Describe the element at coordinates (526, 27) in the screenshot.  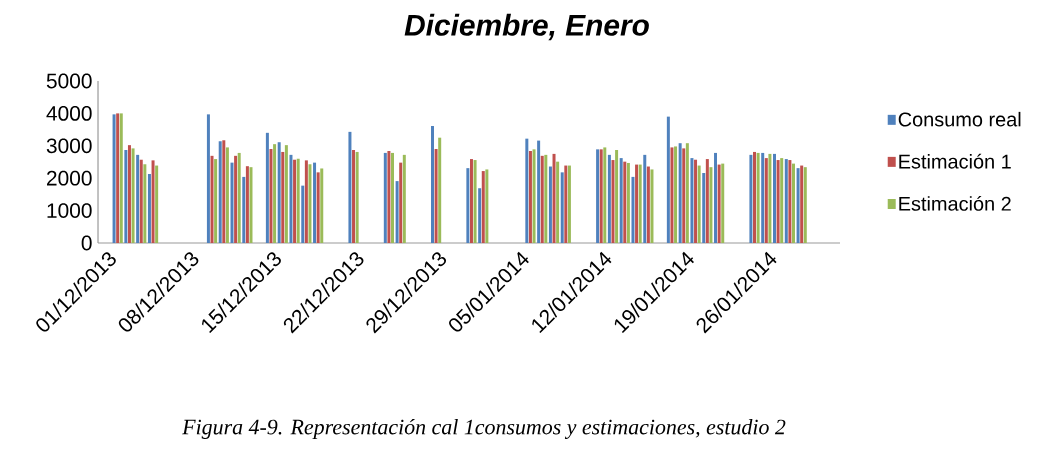
I see `chart-title: Diciembre, Enero` at that location.